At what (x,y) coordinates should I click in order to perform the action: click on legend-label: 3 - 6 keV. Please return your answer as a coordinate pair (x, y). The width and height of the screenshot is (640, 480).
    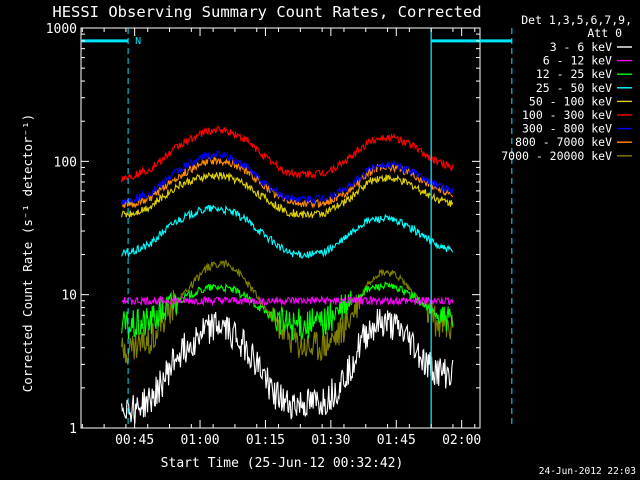
    Looking at the image, I should click on (581, 47).